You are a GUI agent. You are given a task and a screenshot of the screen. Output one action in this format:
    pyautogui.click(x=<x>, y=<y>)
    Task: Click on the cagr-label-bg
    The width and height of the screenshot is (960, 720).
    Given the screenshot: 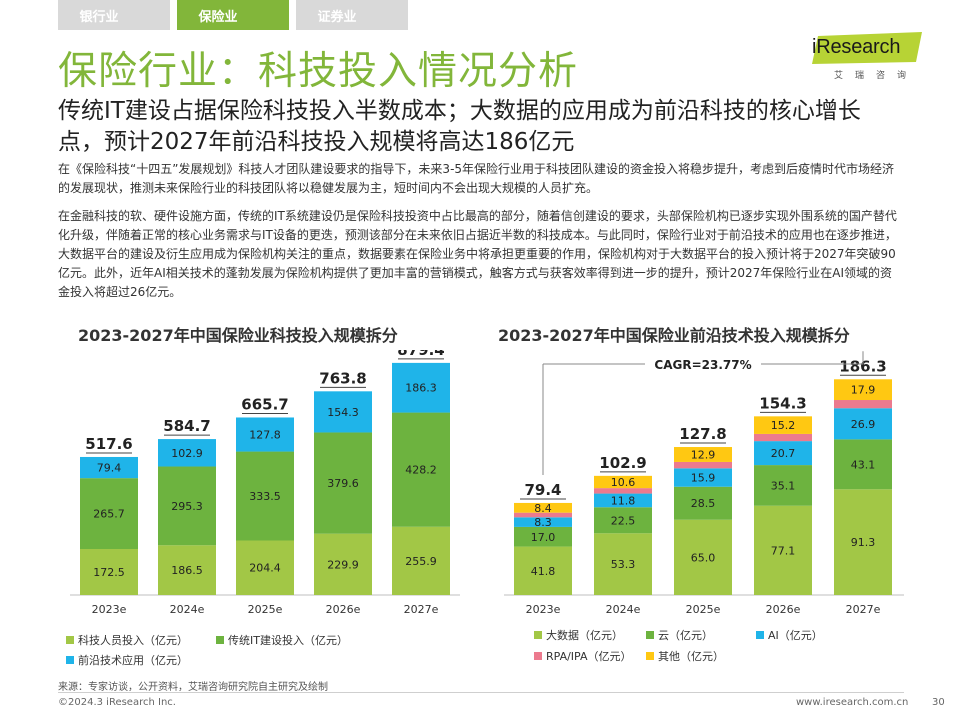 What is the action you would take?
    pyautogui.click(x=703, y=364)
    